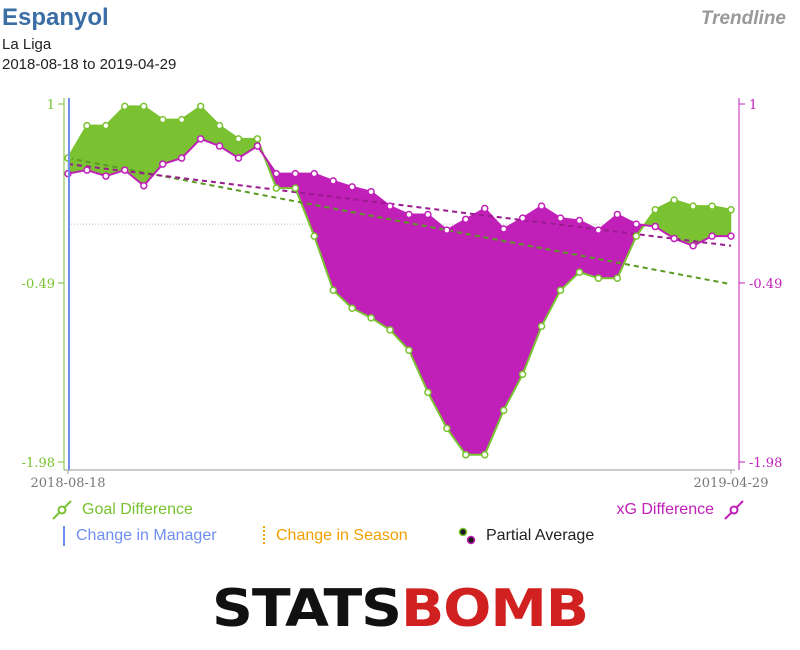 This screenshot has height=650, width=800. Describe the element at coordinates (342, 535) in the screenshot. I see `legend-change-in-season-label: Change in Season` at that location.